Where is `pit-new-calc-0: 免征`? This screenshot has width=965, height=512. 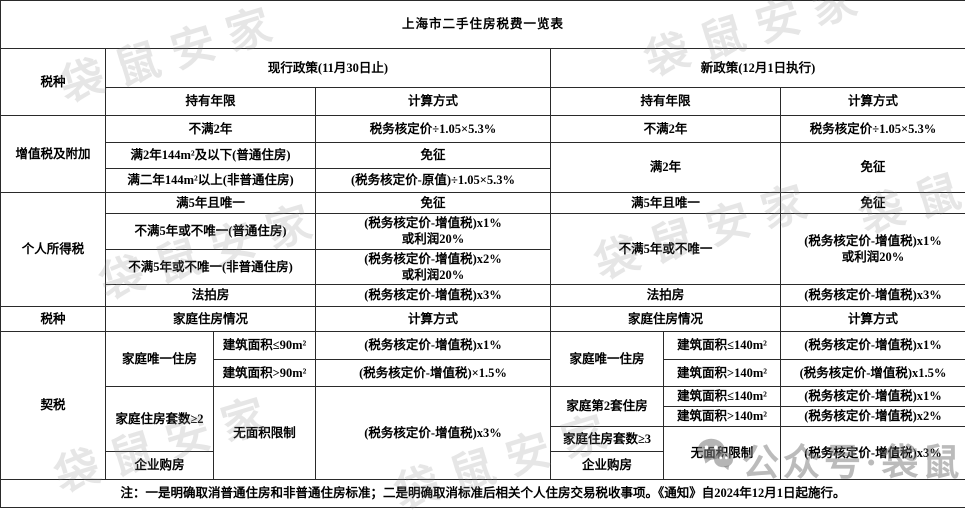
pit-new-calc-0: 免征 is located at coordinates (872, 203).